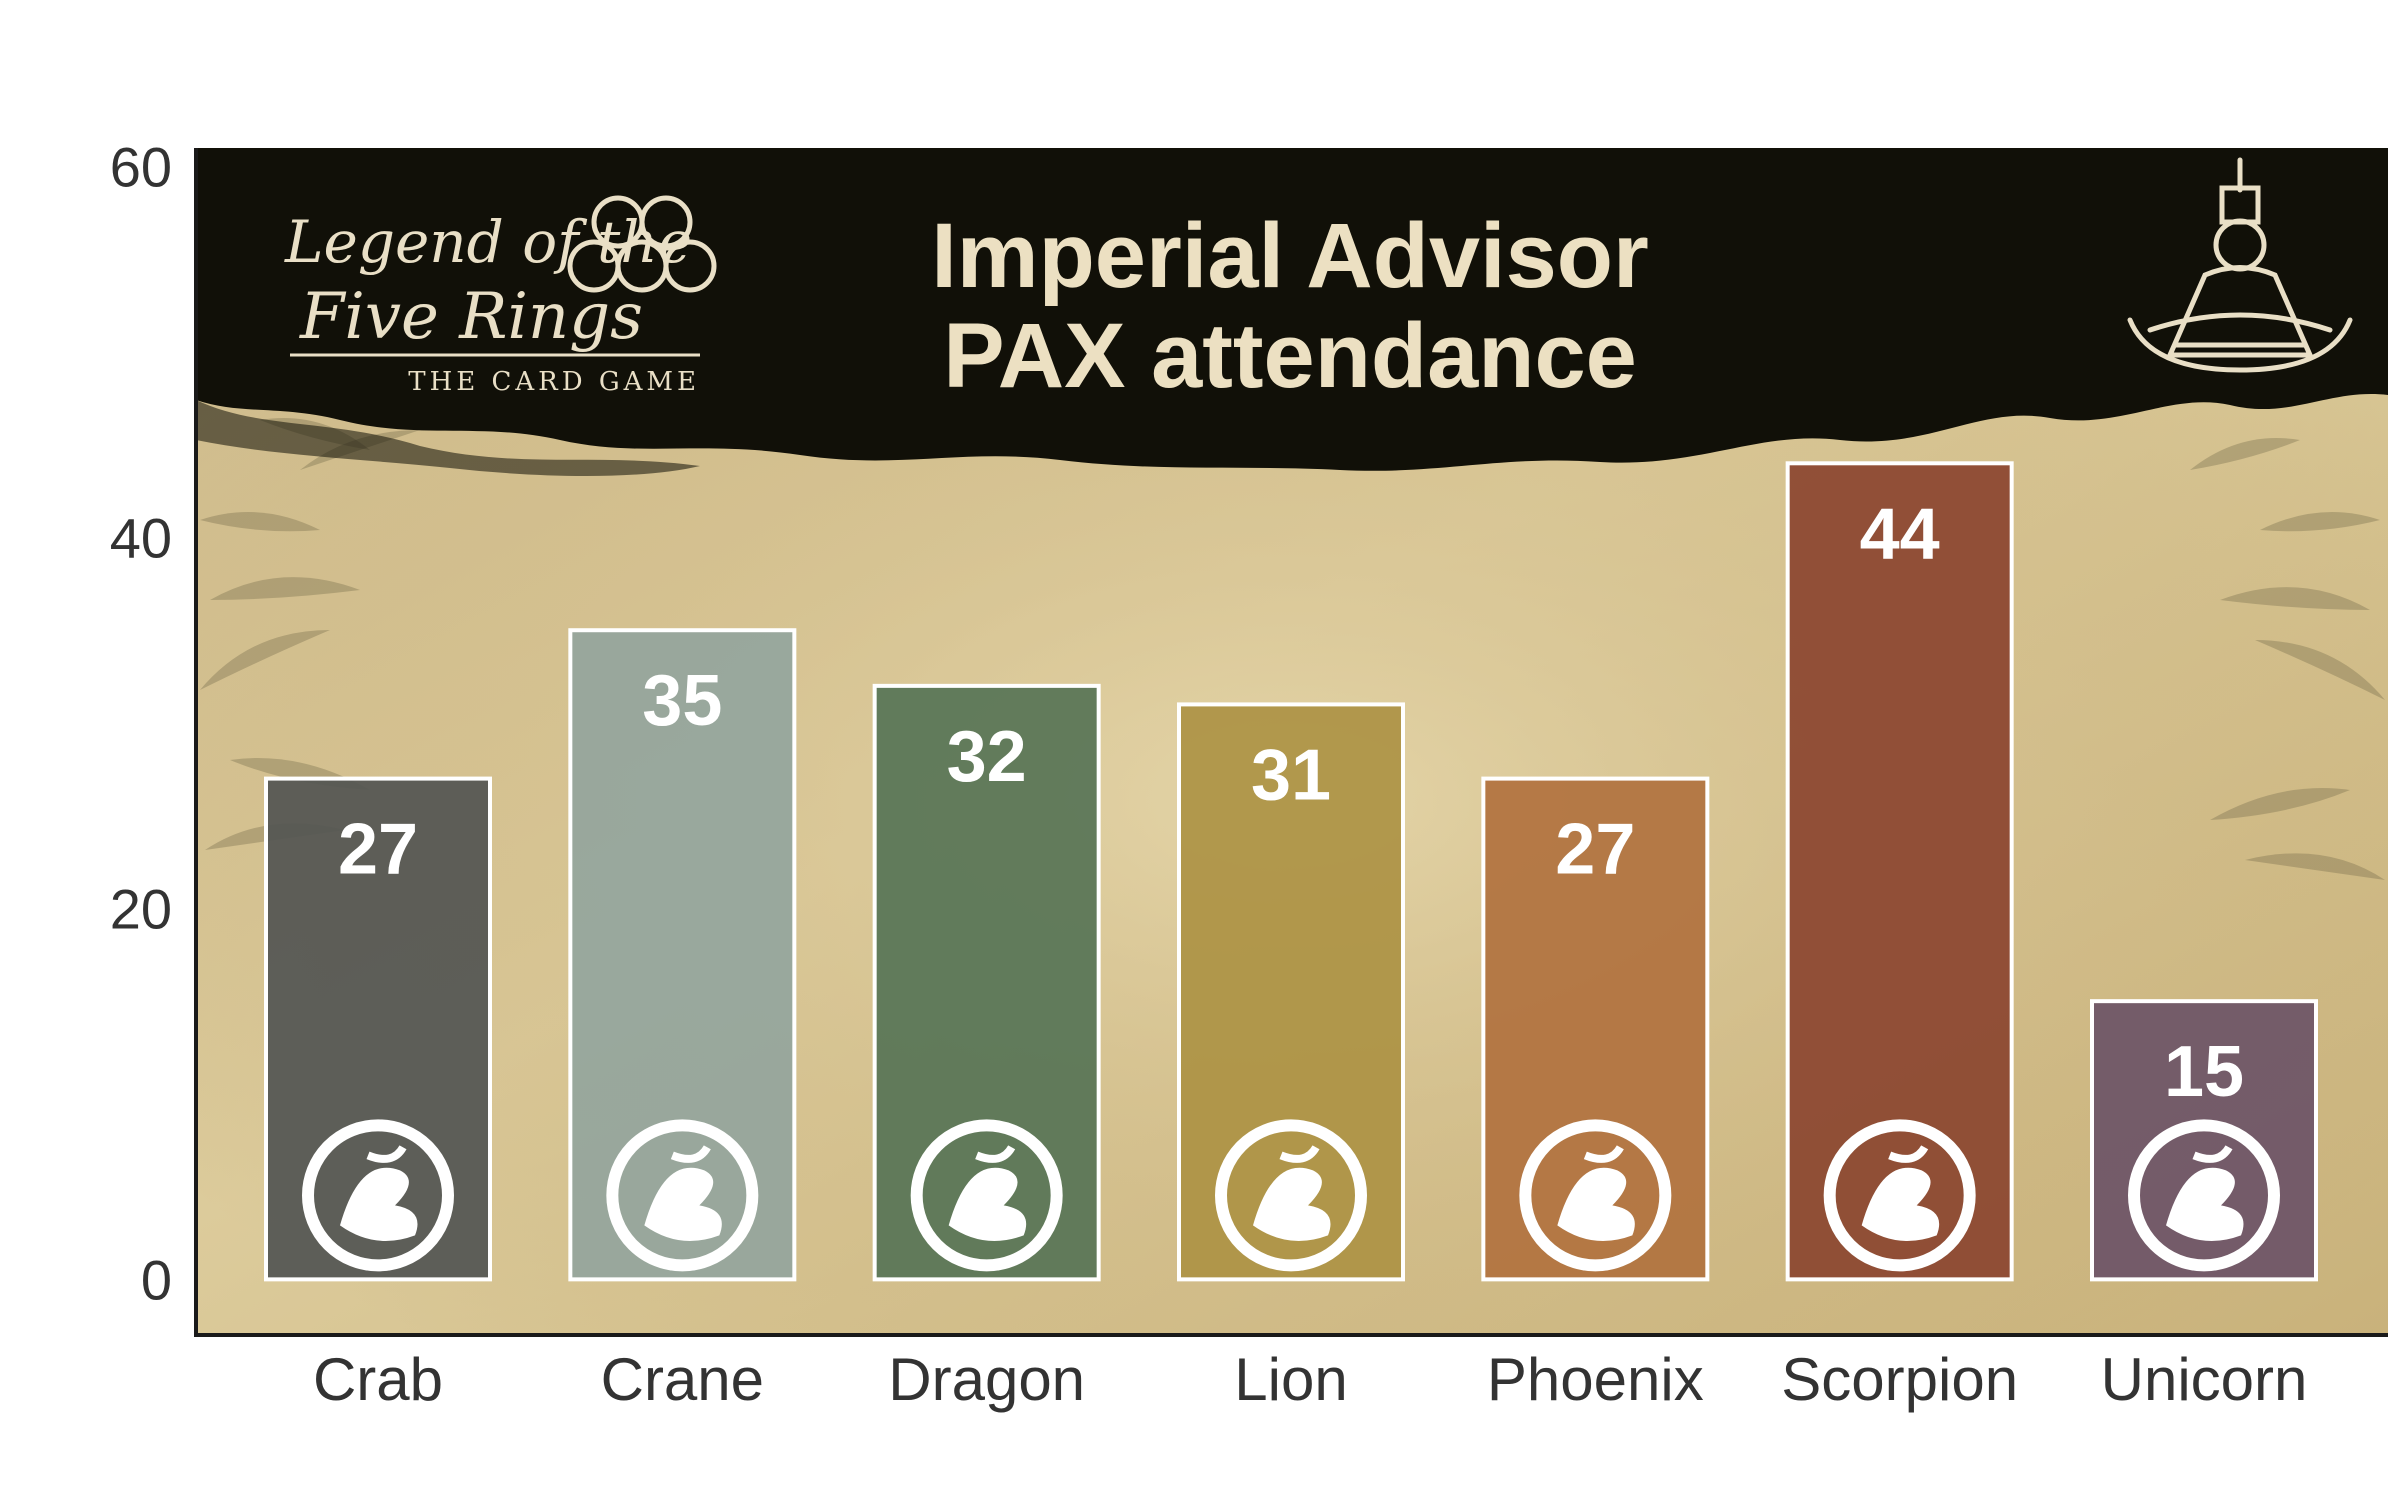  What do you see at coordinates (1899, 1379) in the screenshot?
I see `x-category-label: Scorpion` at bounding box center [1899, 1379].